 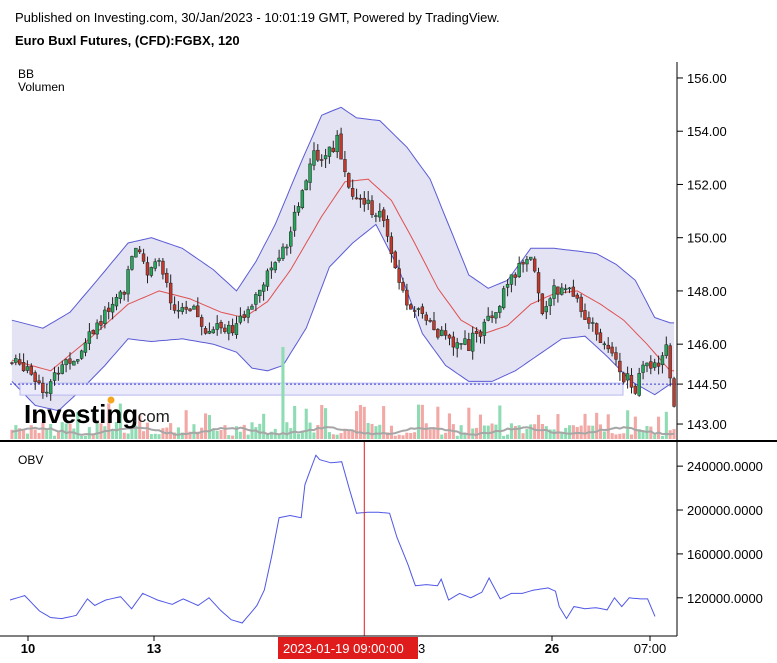 I want to click on legend-obv: OBV, so click(x=30, y=460).